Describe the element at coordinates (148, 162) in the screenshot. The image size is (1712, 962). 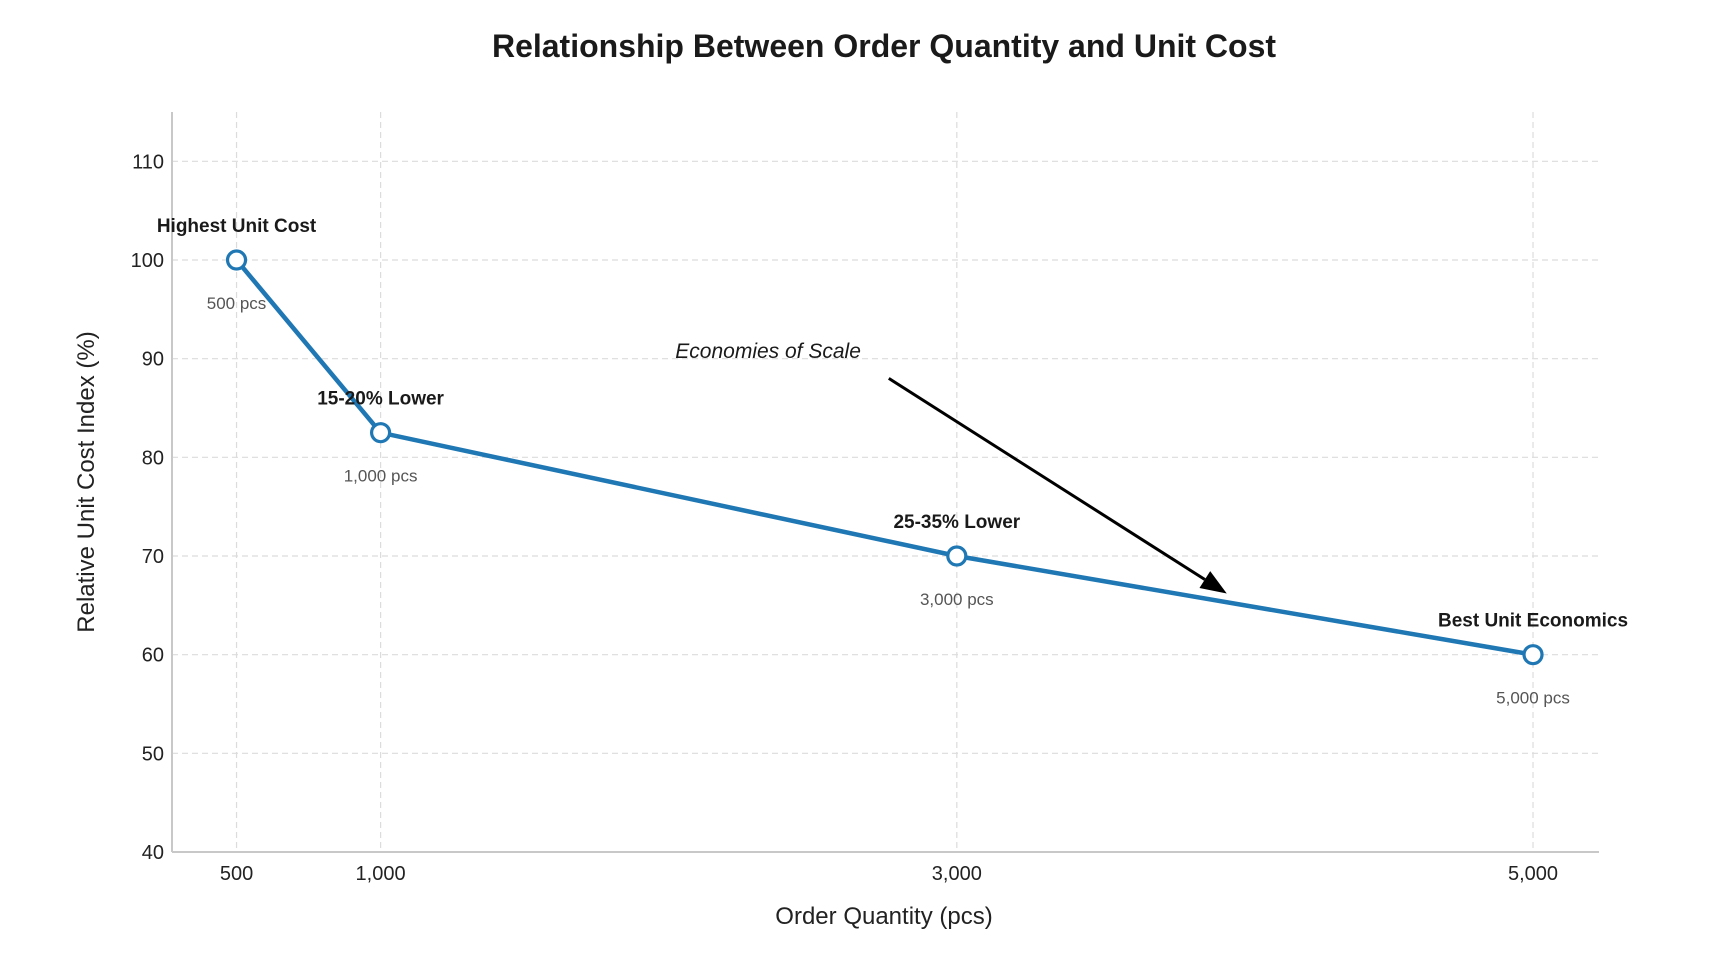
I see `y-tick-label: 110` at that location.